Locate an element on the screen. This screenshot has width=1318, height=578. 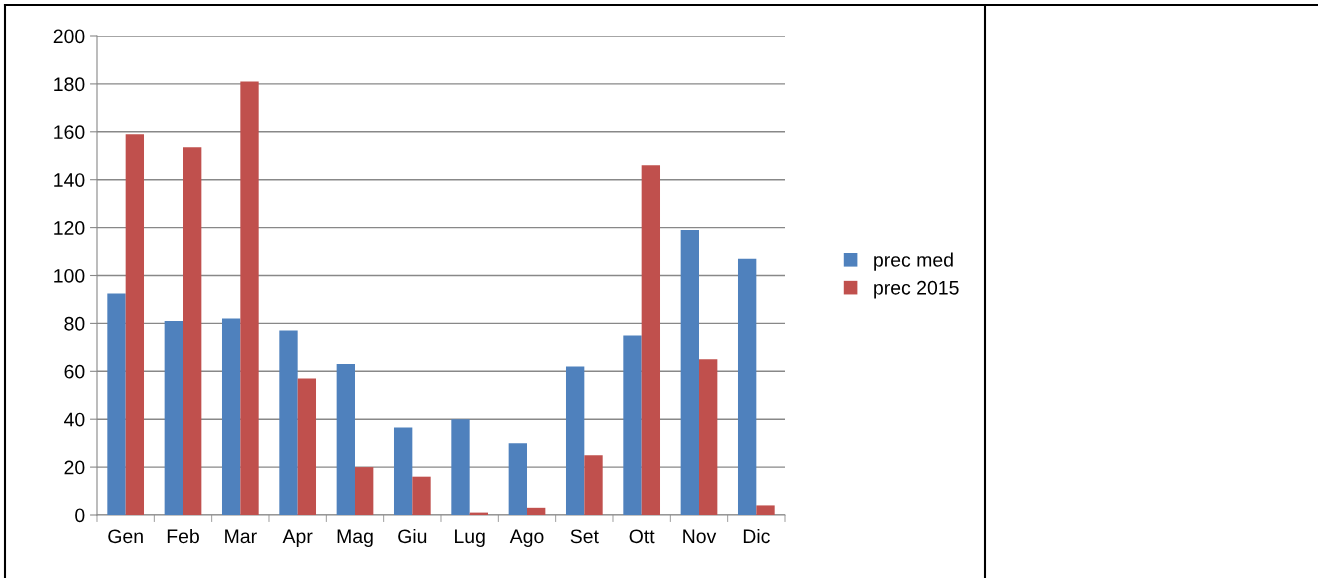
y-tick-label: 120 is located at coordinates (69, 228).